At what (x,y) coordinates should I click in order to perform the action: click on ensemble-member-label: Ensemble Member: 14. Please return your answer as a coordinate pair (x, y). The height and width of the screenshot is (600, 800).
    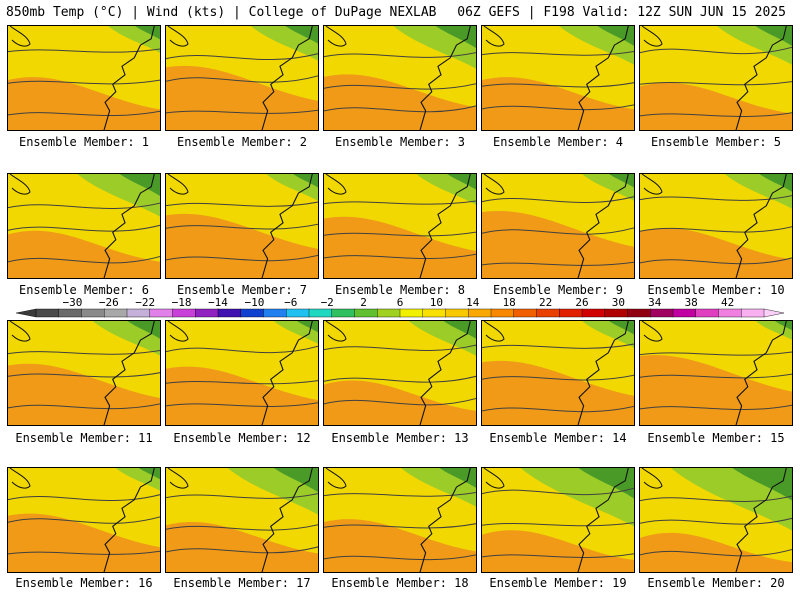
    Looking at the image, I should click on (558, 438).